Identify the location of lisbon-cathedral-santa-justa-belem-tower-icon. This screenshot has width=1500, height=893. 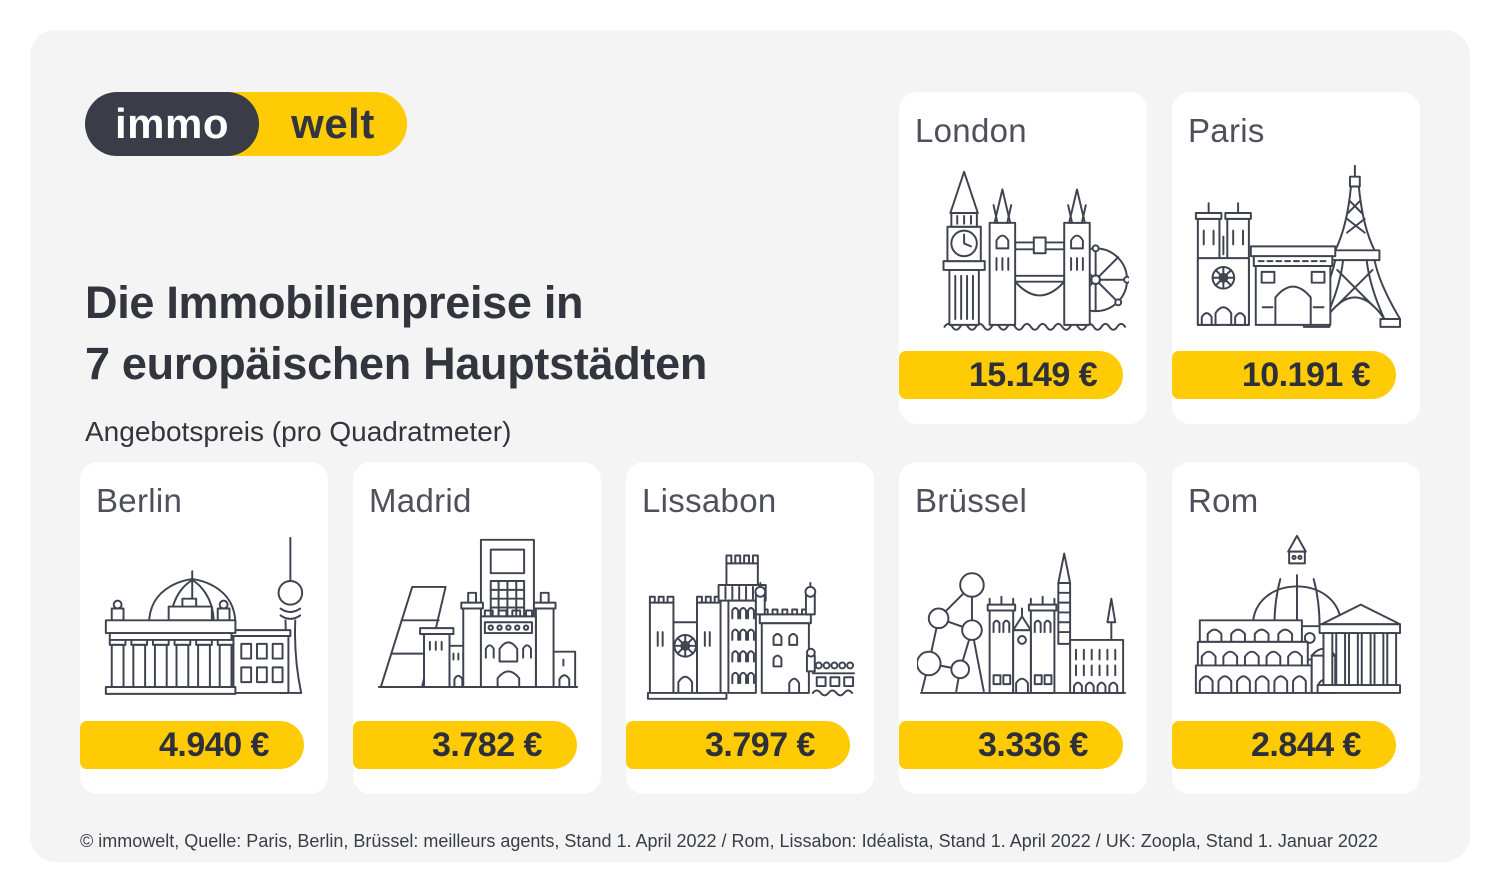
(751, 627).